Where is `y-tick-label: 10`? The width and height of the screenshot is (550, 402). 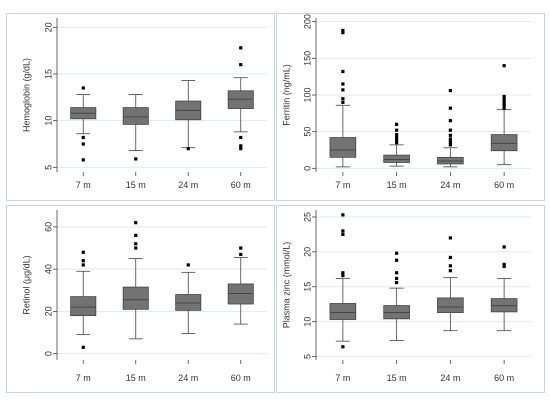
y-tick-label: 10 is located at coordinates (307, 322).